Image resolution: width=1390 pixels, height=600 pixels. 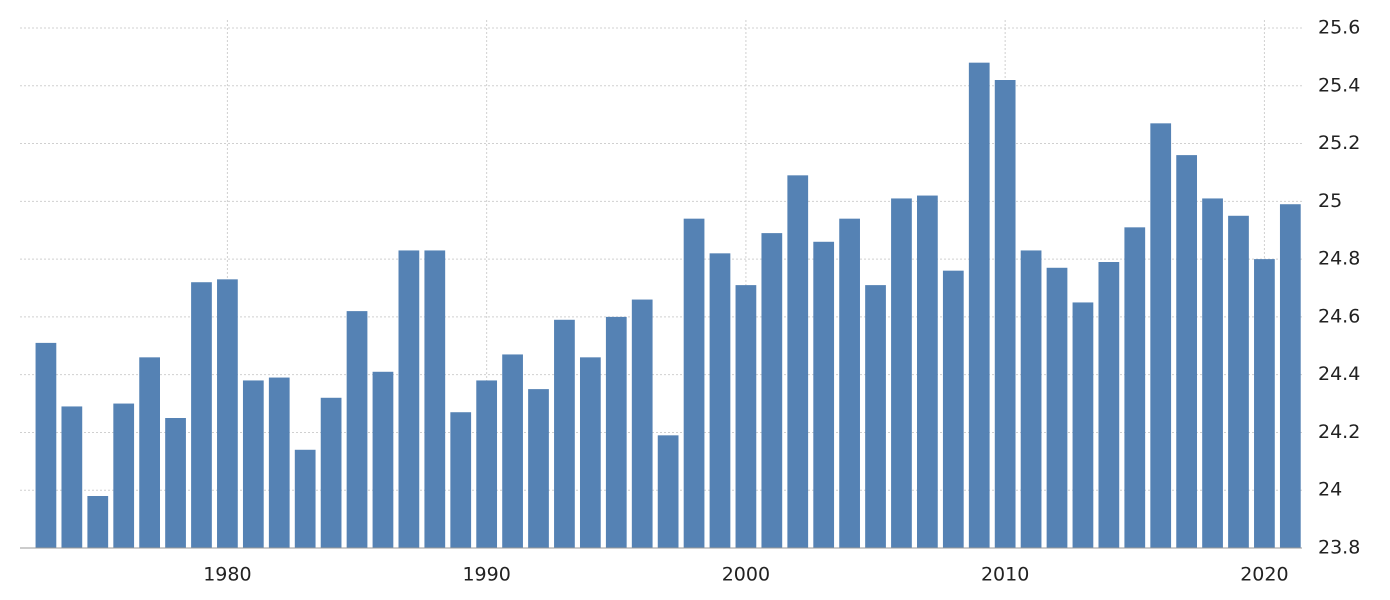 What do you see at coordinates (1339, 432) in the screenshot?
I see `y-tick-label: 24.2` at bounding box center [1339, 432].